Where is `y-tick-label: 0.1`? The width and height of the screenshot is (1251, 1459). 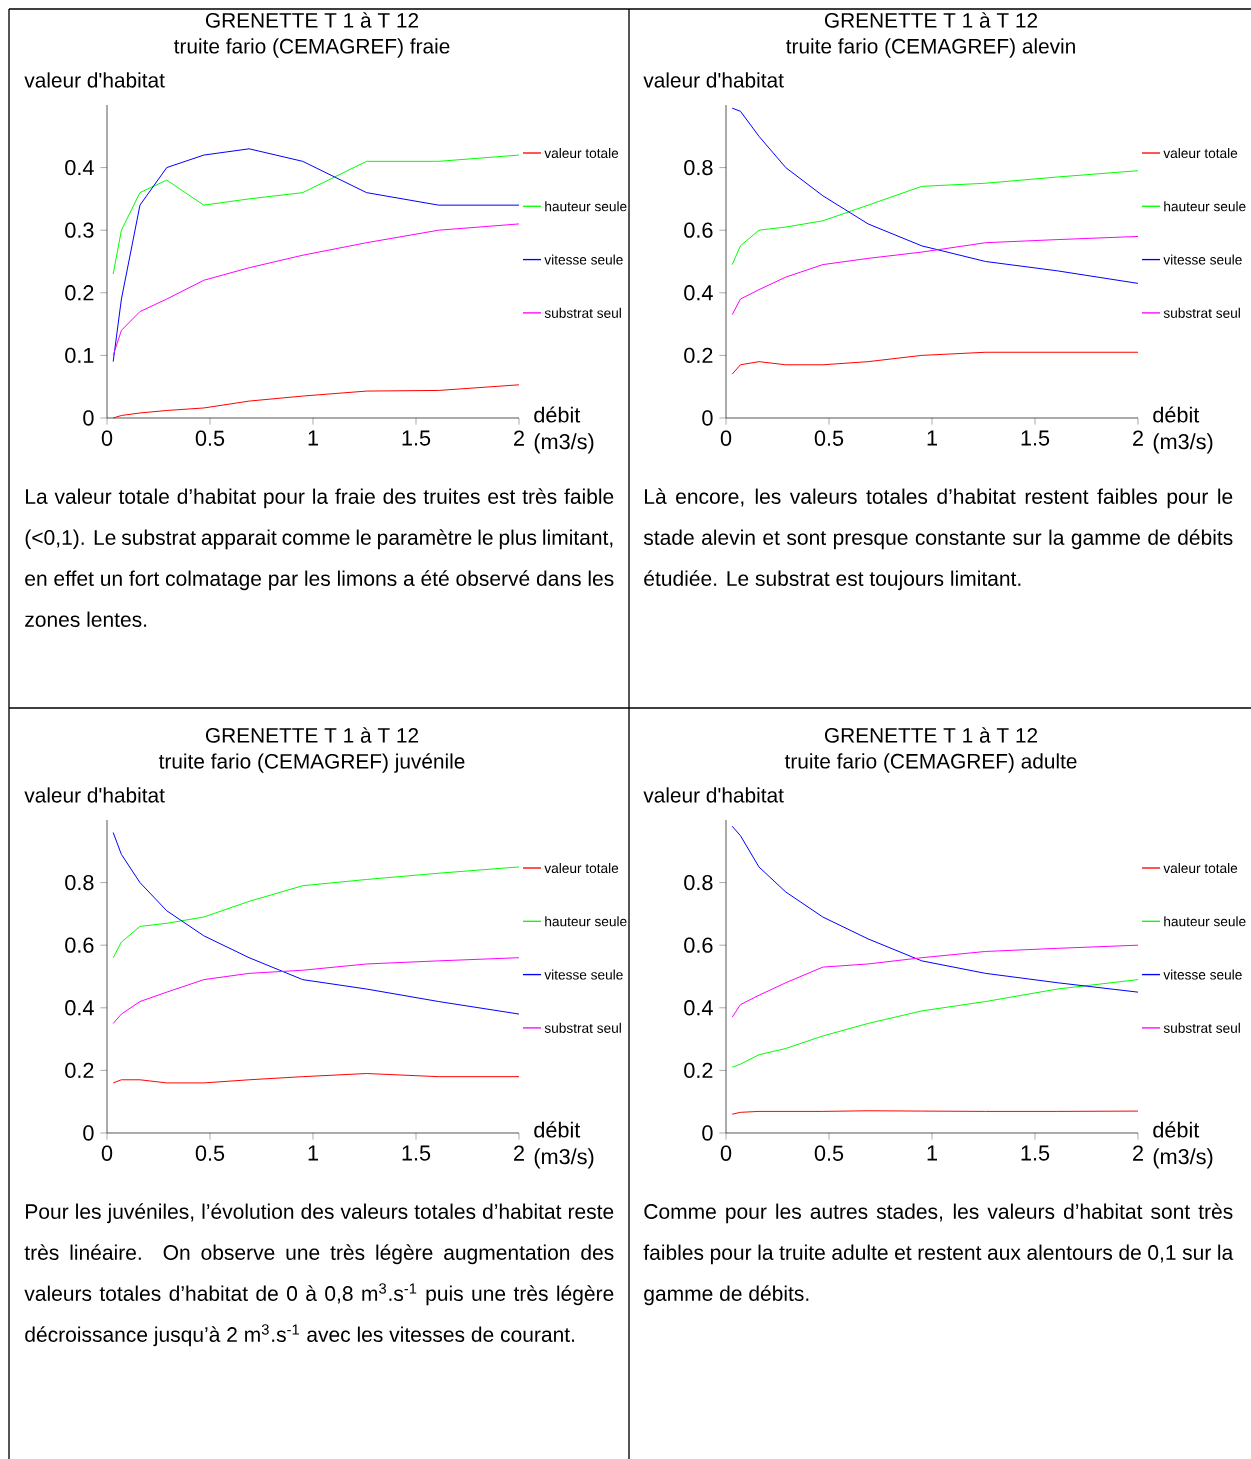 y-tick-label: 0.1 is located at coordinates (79, 355).